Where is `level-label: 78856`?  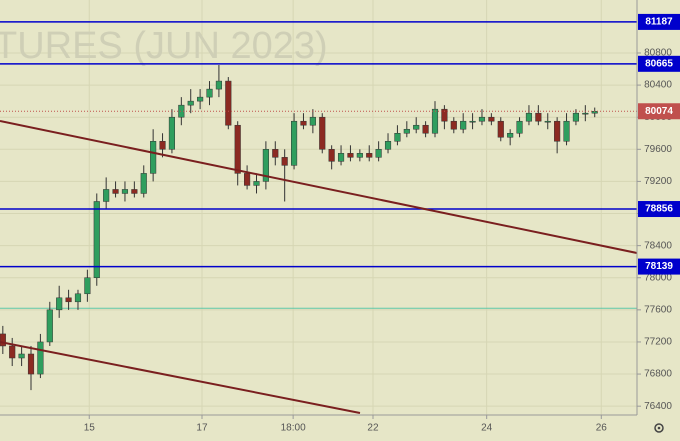 level-label: 78856 is located at coordinates (659, 209).